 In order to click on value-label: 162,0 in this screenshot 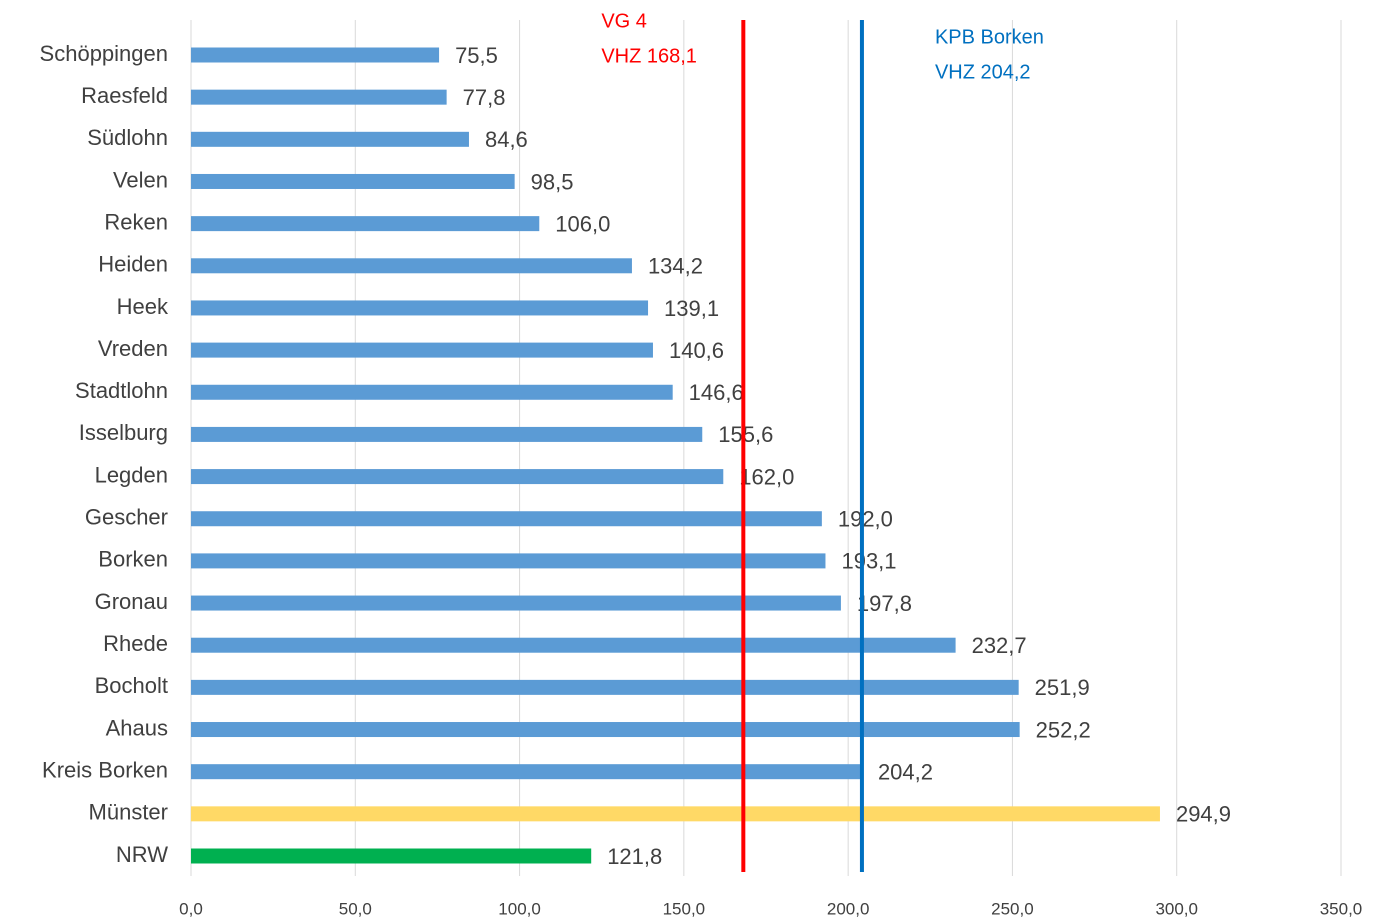, I will do `click(766, 476)`.